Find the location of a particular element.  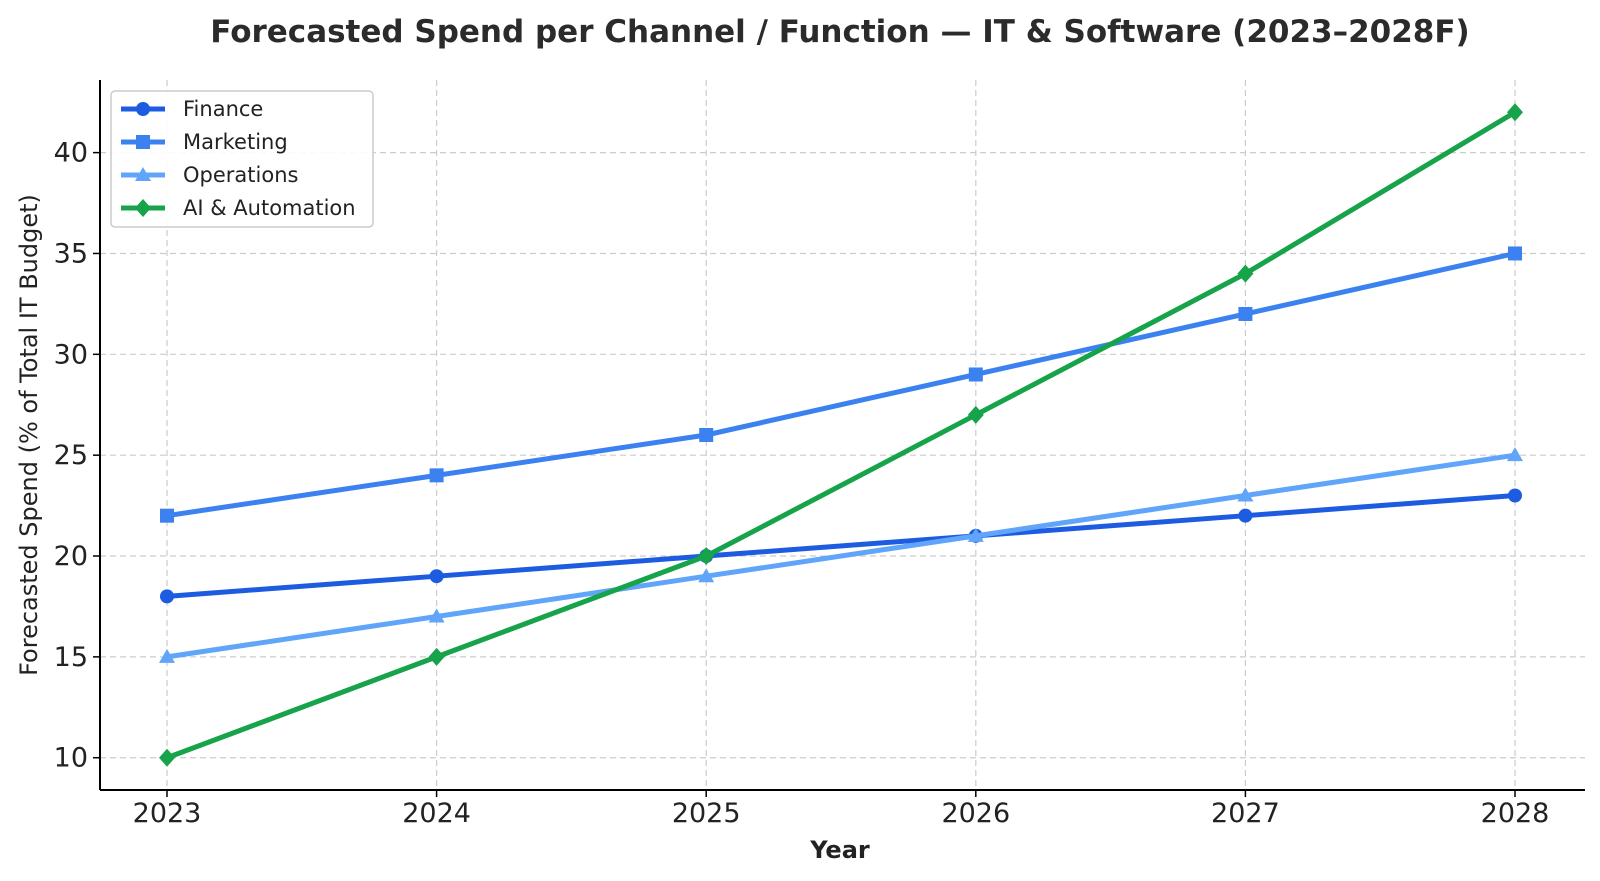

legend-item-operations: Operations is located at coordinates (209, 175).